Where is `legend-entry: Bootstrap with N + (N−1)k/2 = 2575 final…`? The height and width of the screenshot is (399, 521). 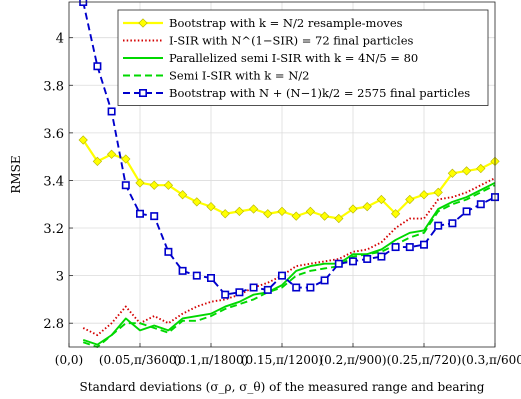 legend-entry: Bootstrap with N + (N−1)k/2 = 2575 final… is located at coordinates (296, 93).